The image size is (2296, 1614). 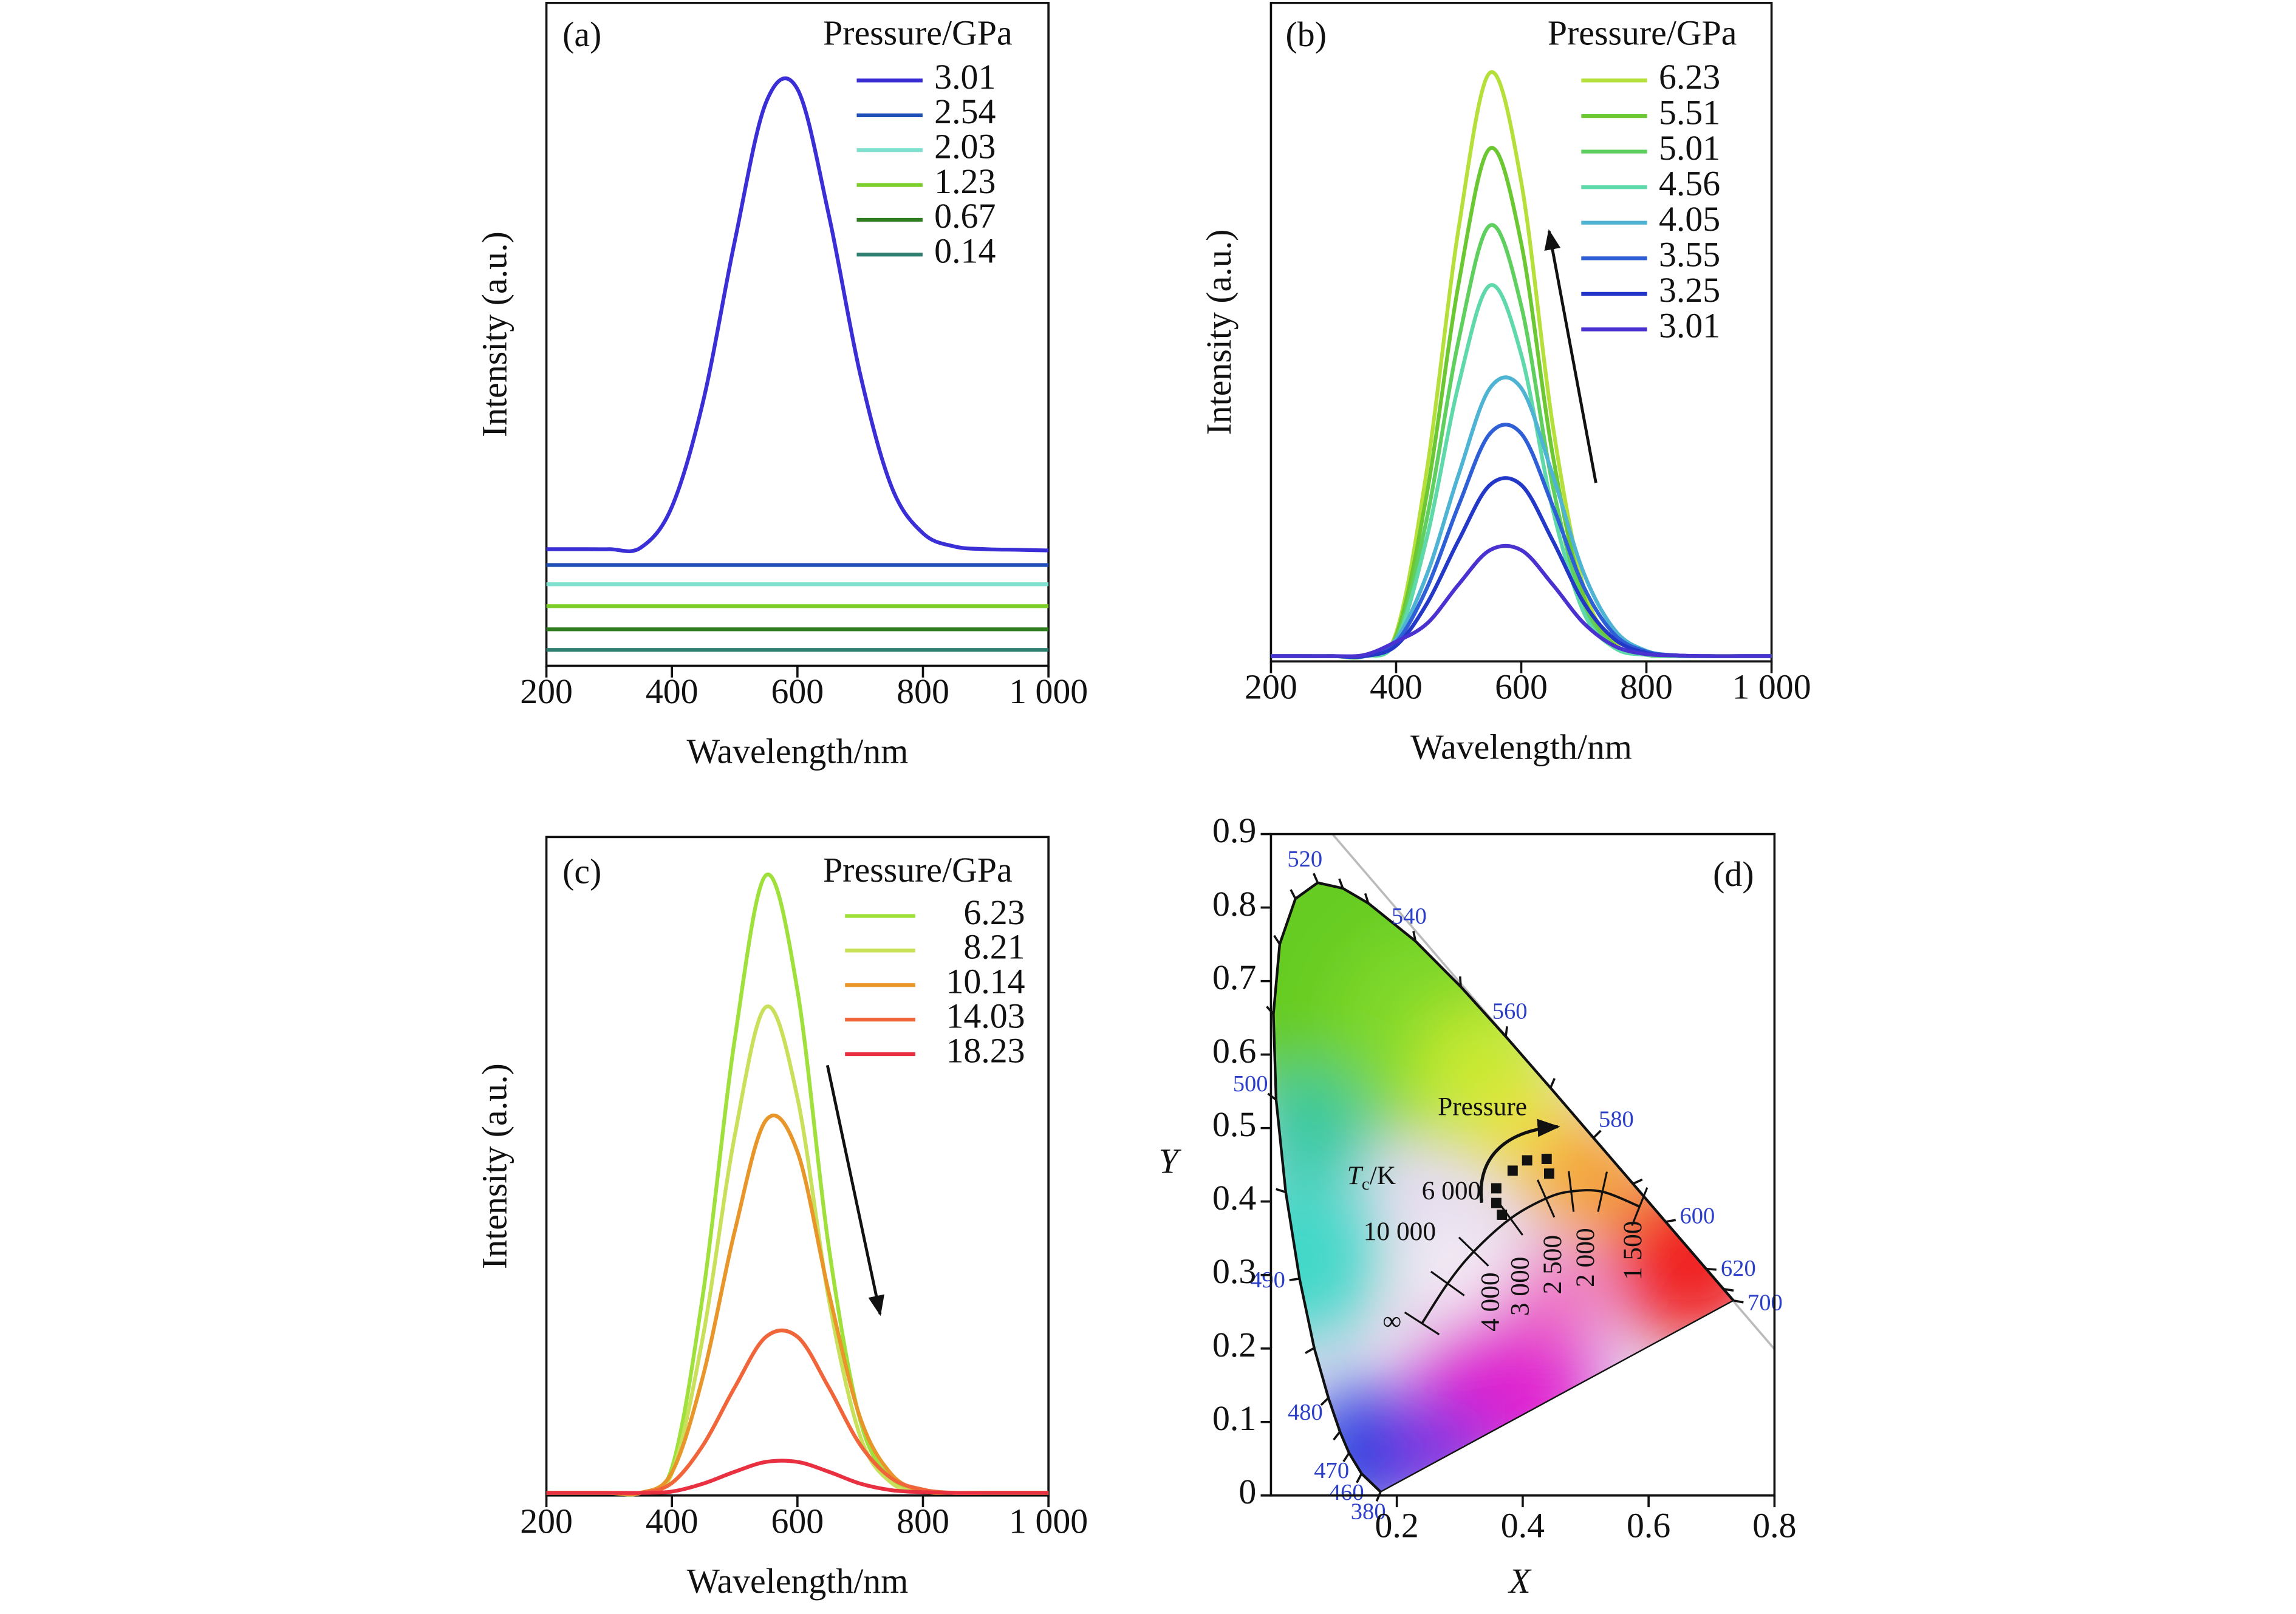 I want to click on legend-label: 3.55, so click(x=1689, y=254).